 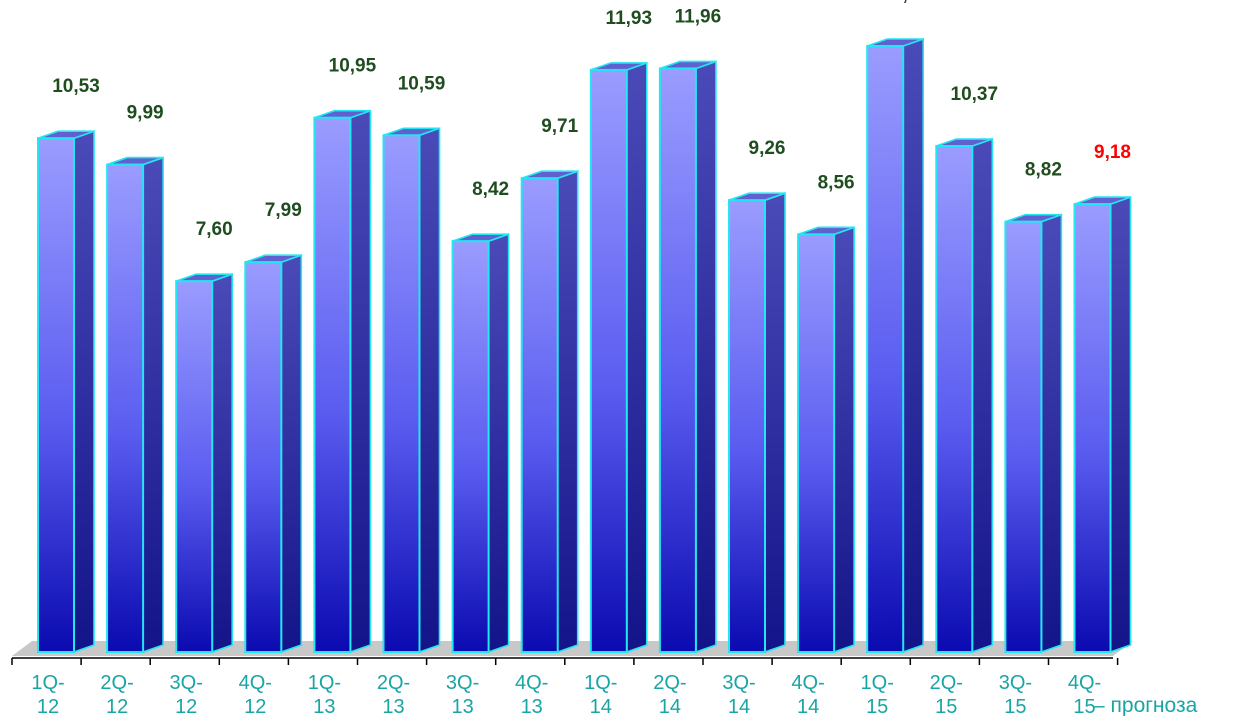 What do you see at coordinates (76, 86) in the screenshot?
I see `value-label: 10,53` at bounding box center [76, 86].